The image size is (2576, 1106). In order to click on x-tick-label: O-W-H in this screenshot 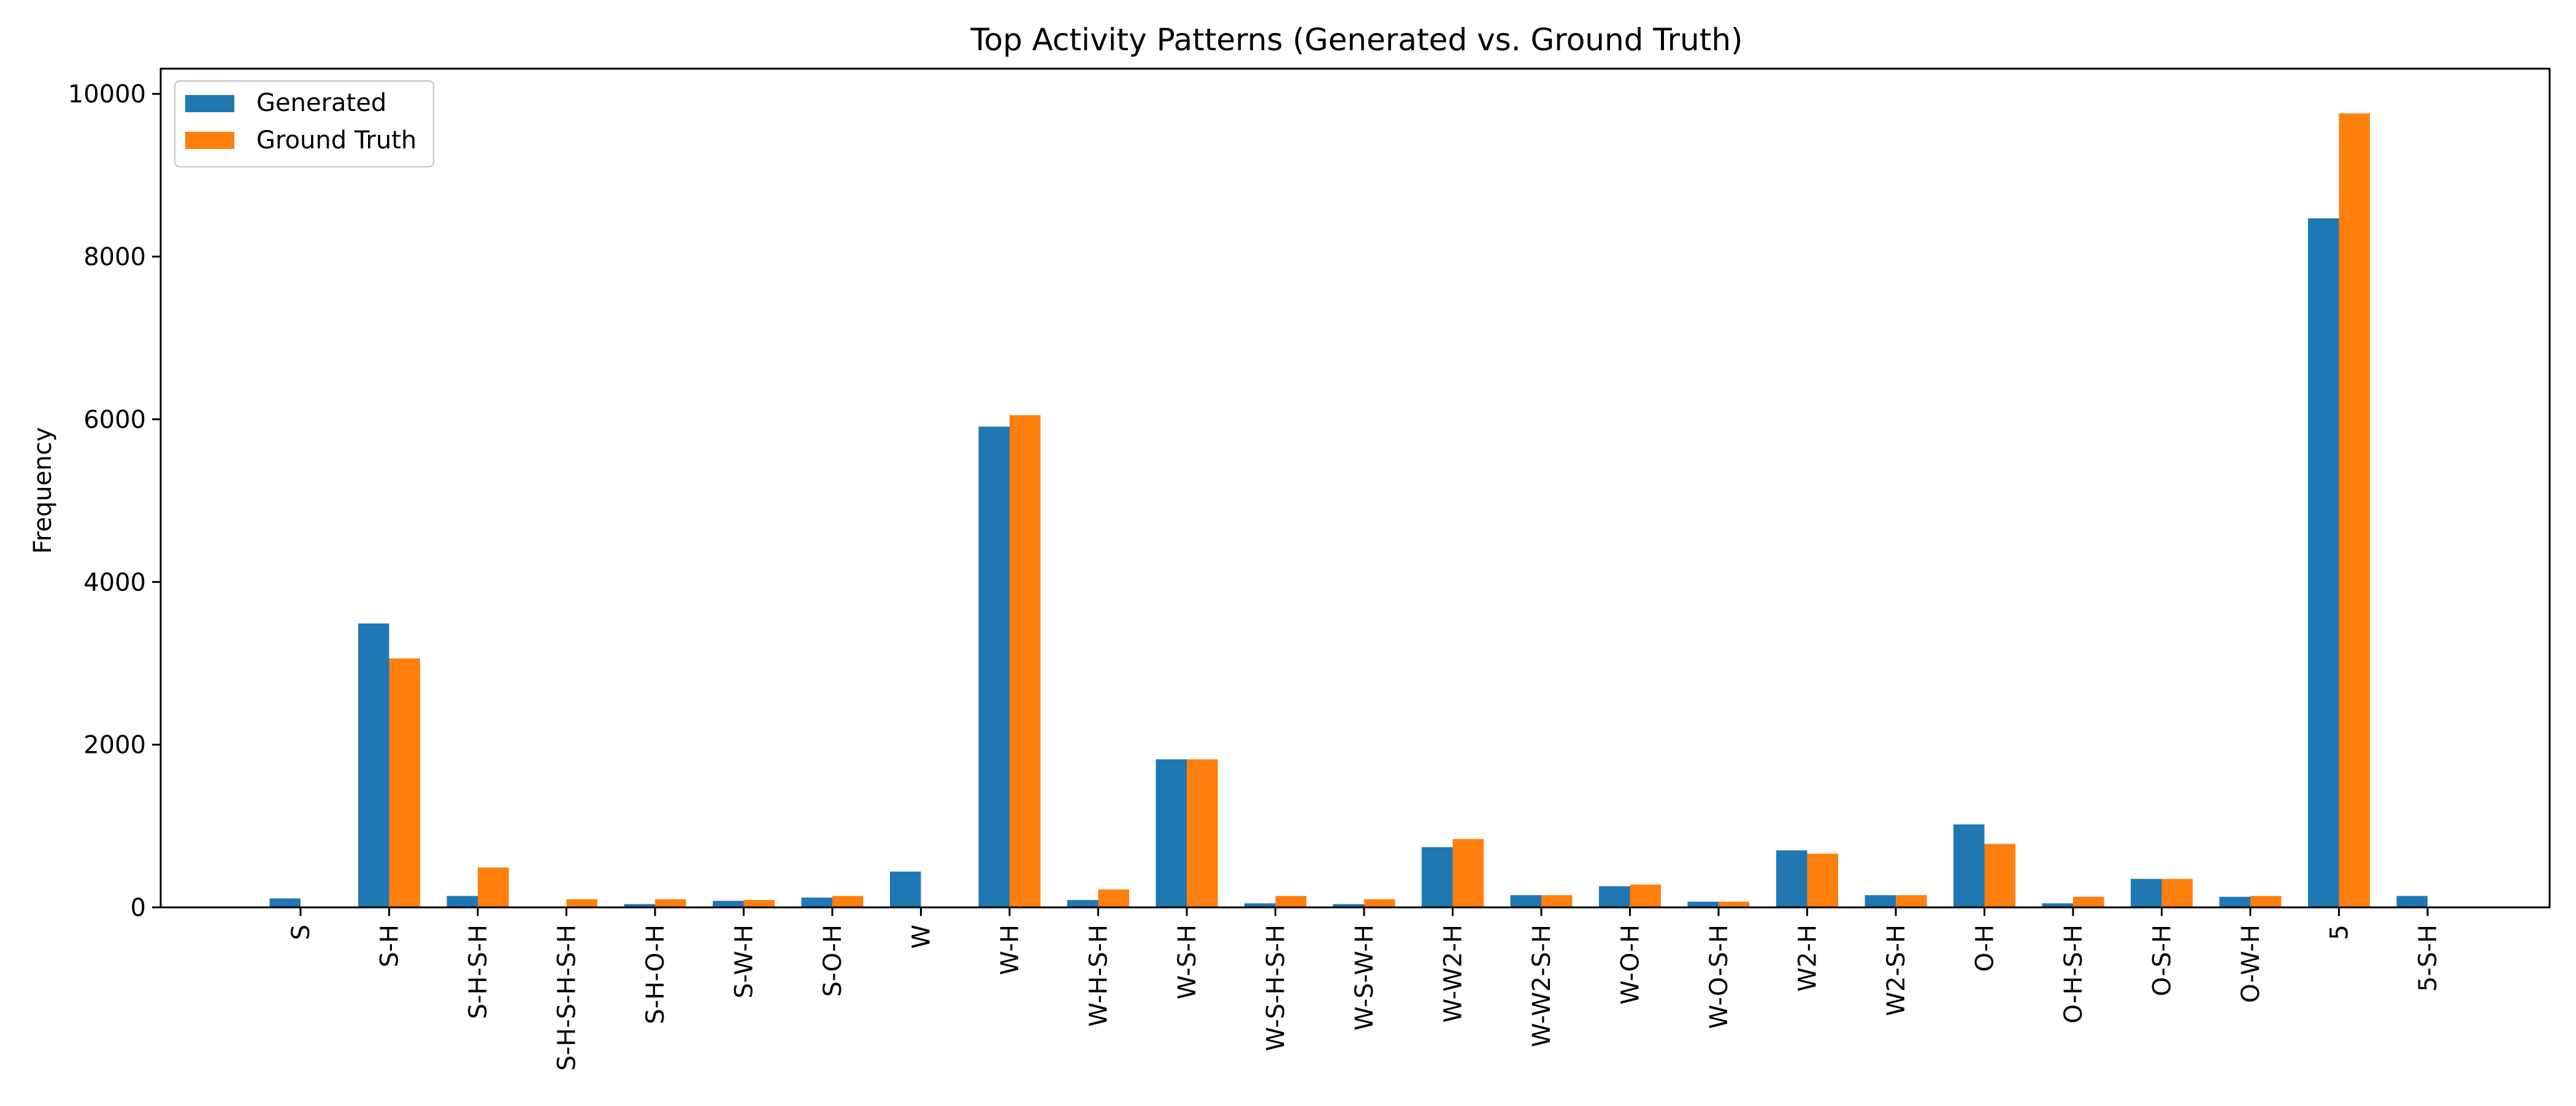, I will do `click(2251, 964)`.